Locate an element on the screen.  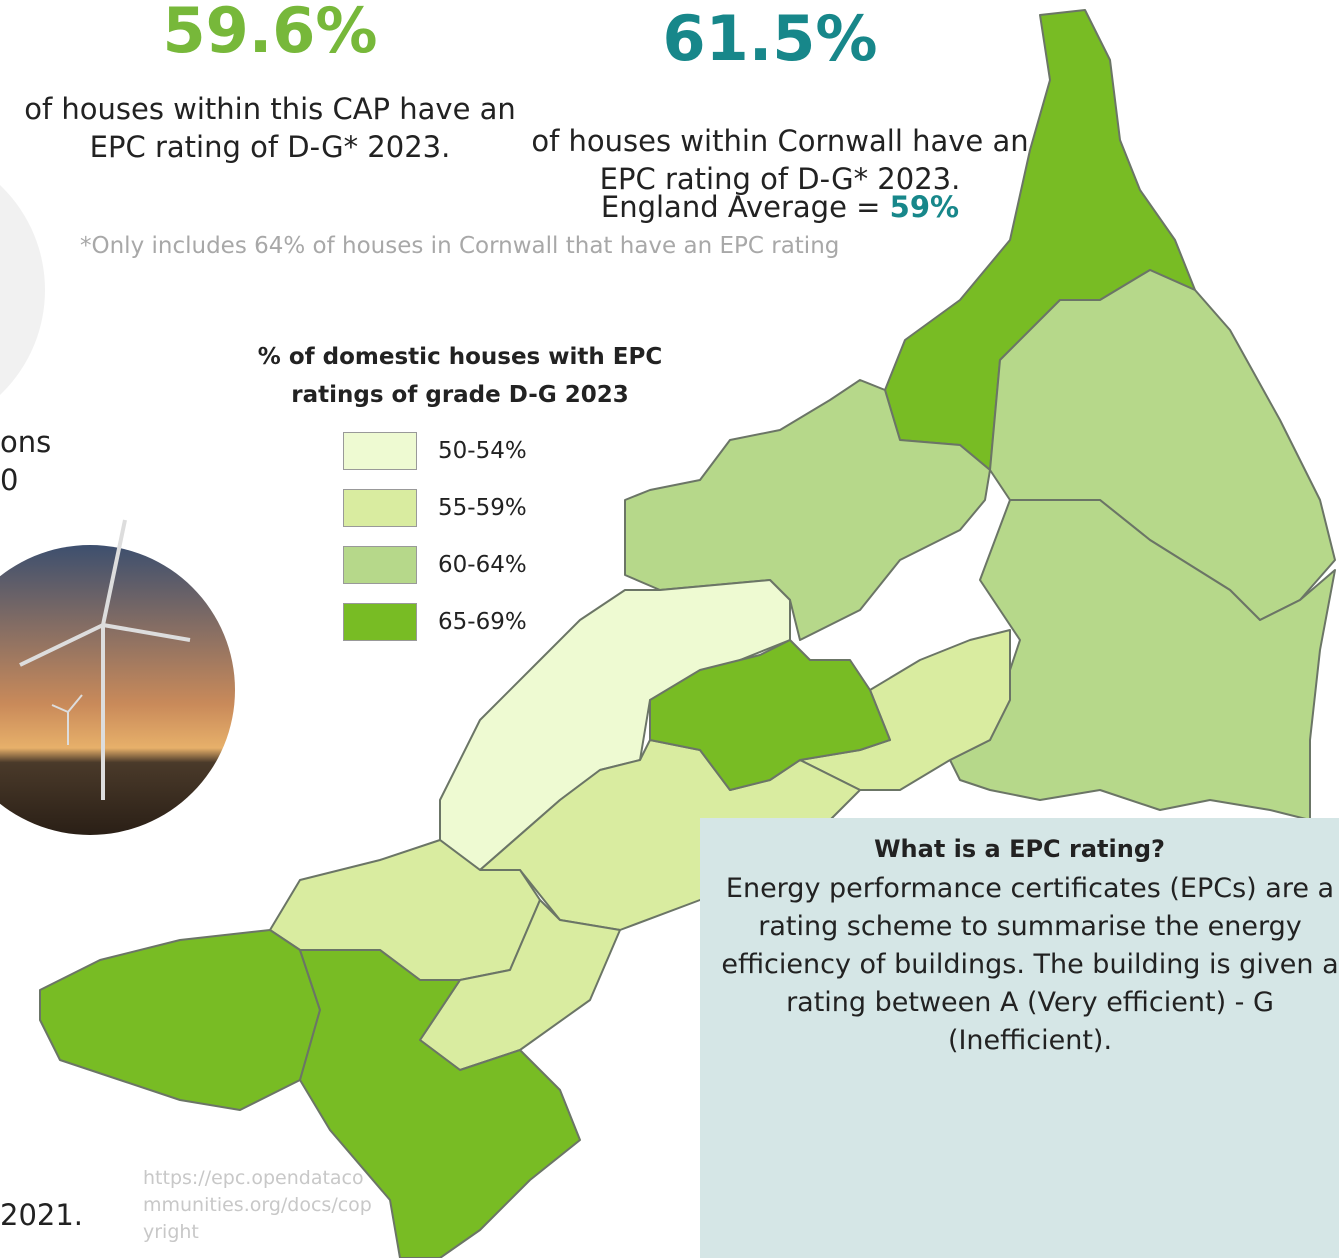
legend-label: 65-69% is located at coordinates (482, 622).